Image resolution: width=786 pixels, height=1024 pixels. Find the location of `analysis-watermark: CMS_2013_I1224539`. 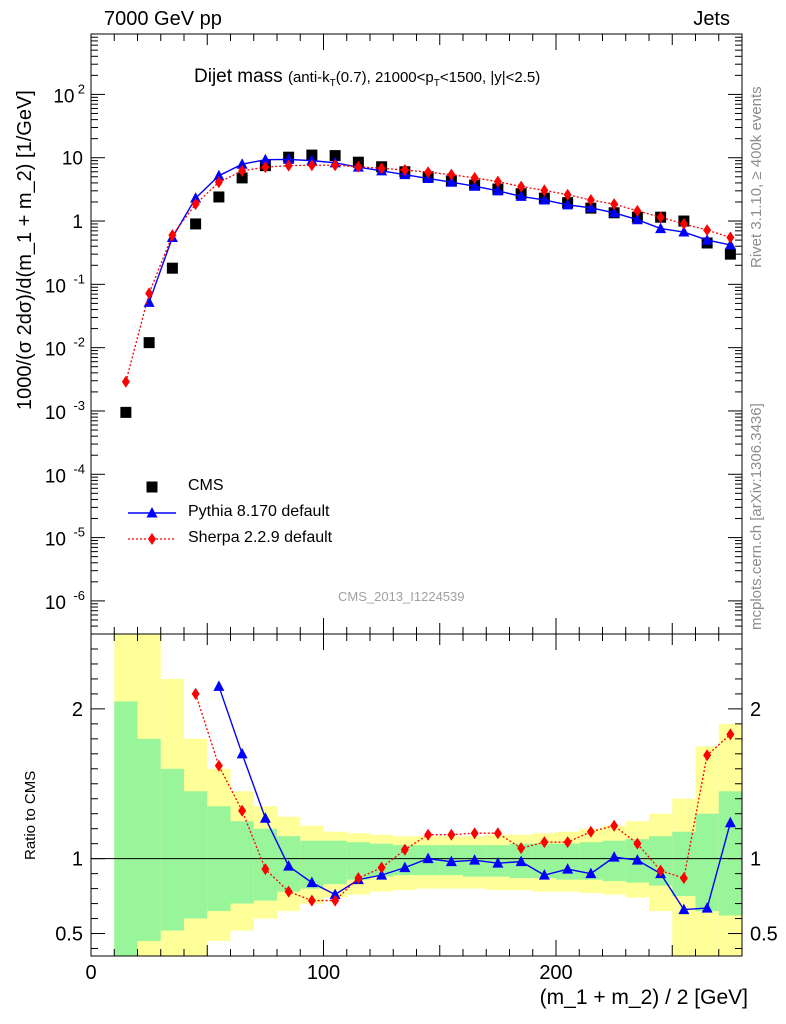

analysis-watermark: CMS_2013_I1224539 is located at coordinates (401, 596).